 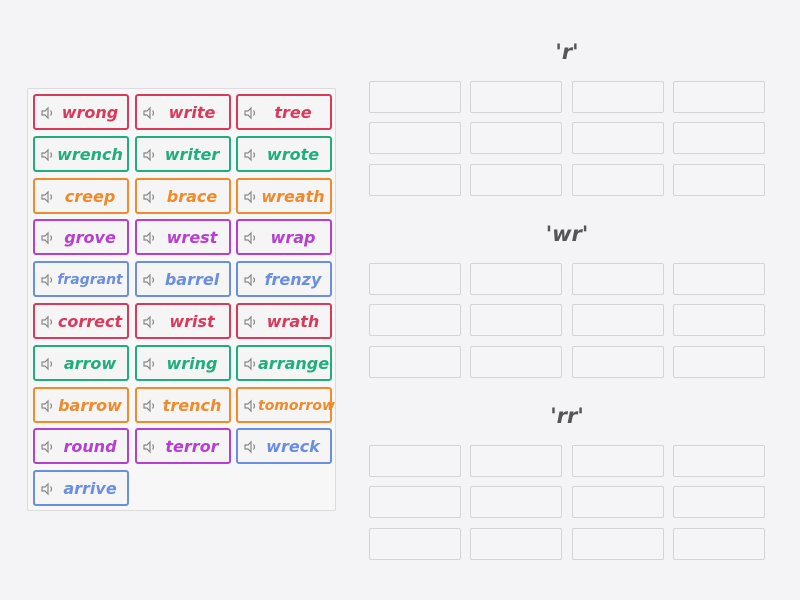 What do you see at coordinates (285, 405) in the screenshot?
I see `word-tile-tomorrow: tomorrow` at bounding box center [285, 405].